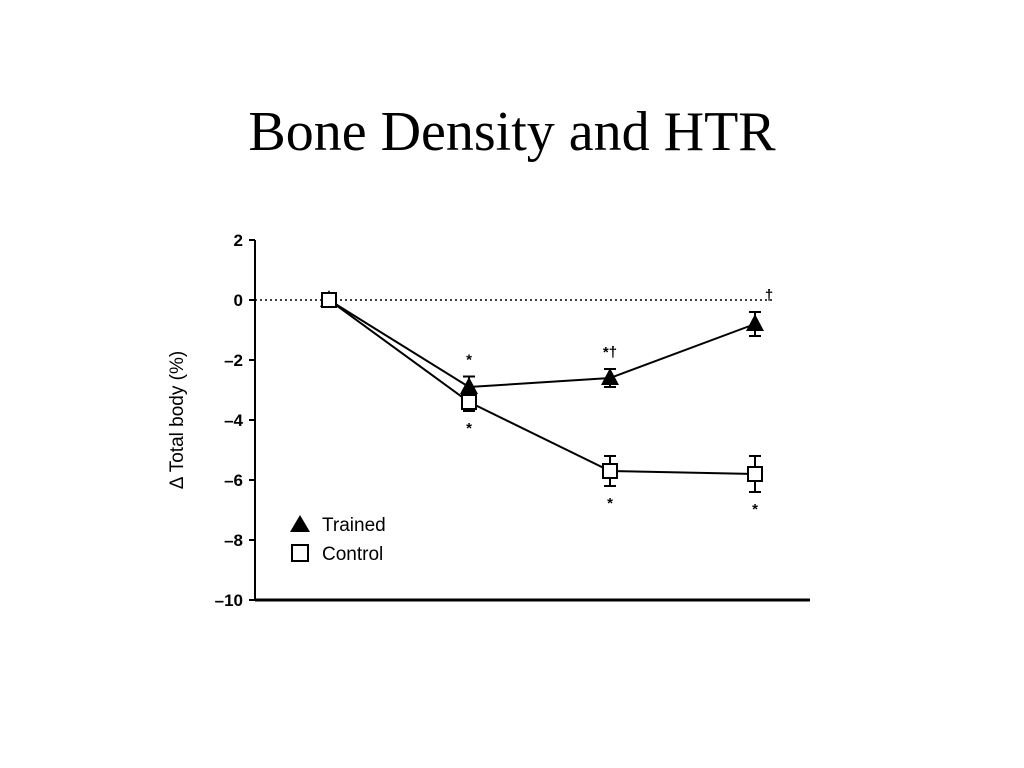 The width and height of the screenshot is (1024, 768). Describe the element at coordinates (233, 540) in the screenshot. I see `y-tick-label: –8` at that location.